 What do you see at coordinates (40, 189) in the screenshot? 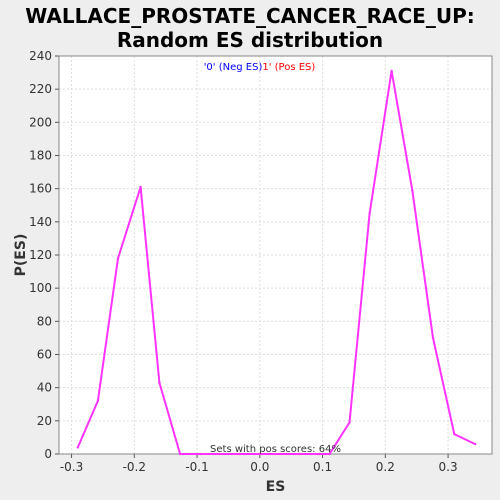
I see `y-tick-label: 160` at bounding box center [40, 189].